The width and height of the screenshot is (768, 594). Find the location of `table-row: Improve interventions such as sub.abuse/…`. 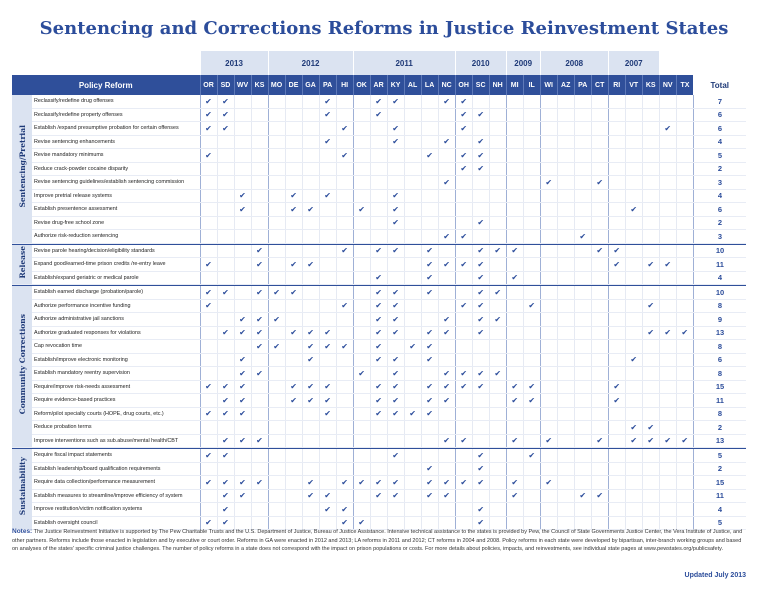

table-row: Improve interventions such as sub.abuse/… is located at coordinates (379, 441).